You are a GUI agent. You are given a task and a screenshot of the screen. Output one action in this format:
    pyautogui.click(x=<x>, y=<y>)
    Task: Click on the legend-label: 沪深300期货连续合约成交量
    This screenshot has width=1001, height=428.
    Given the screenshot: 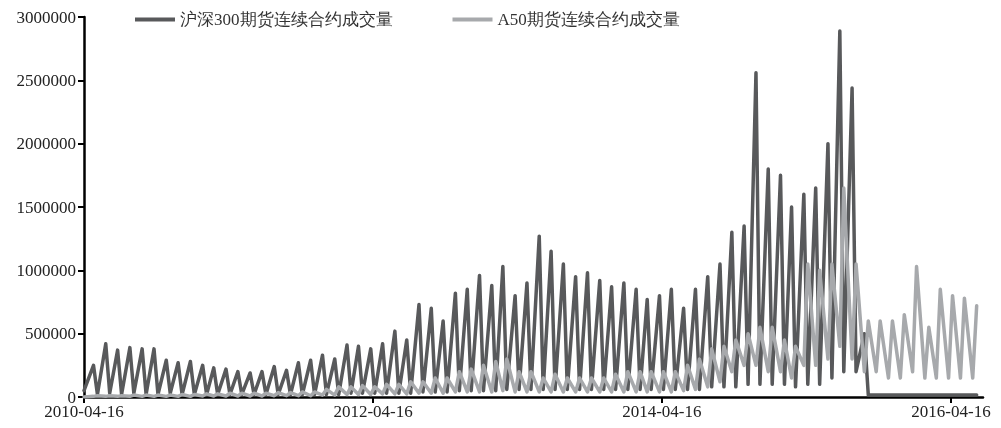 What is the action you would take?
    pyautogui.click(x=286, y=19)
    